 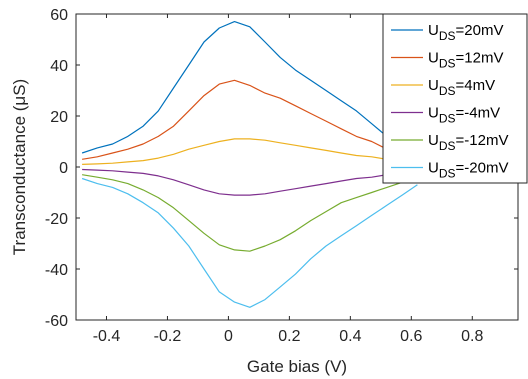 I want to click on x-tick-label: 0.2, so click(x=289, y=336).